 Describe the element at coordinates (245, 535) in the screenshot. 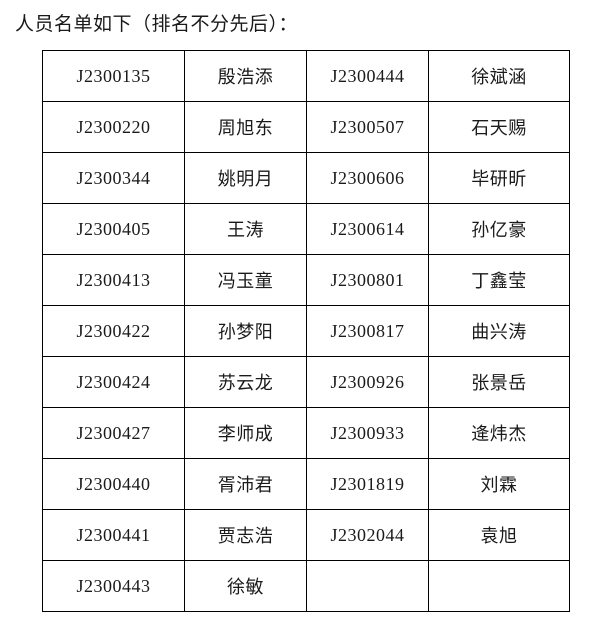

I see `student-name-cell: 贾志浩` at that location.